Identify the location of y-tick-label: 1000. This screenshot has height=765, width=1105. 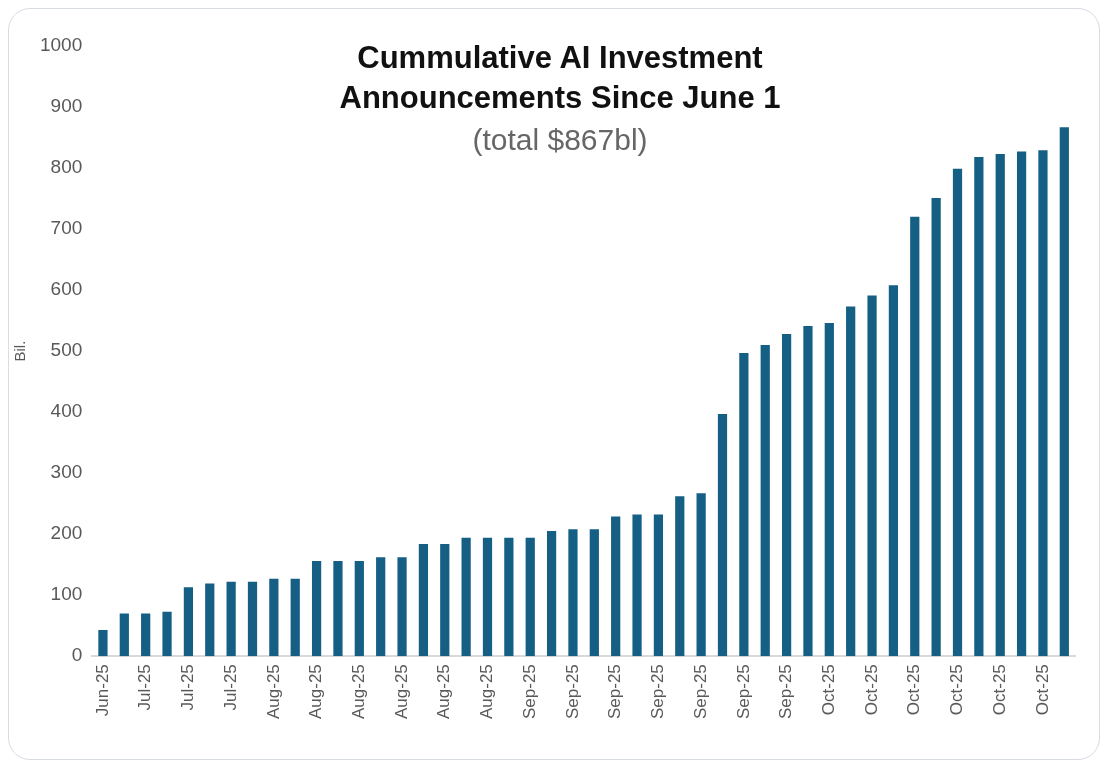
(61, 45).